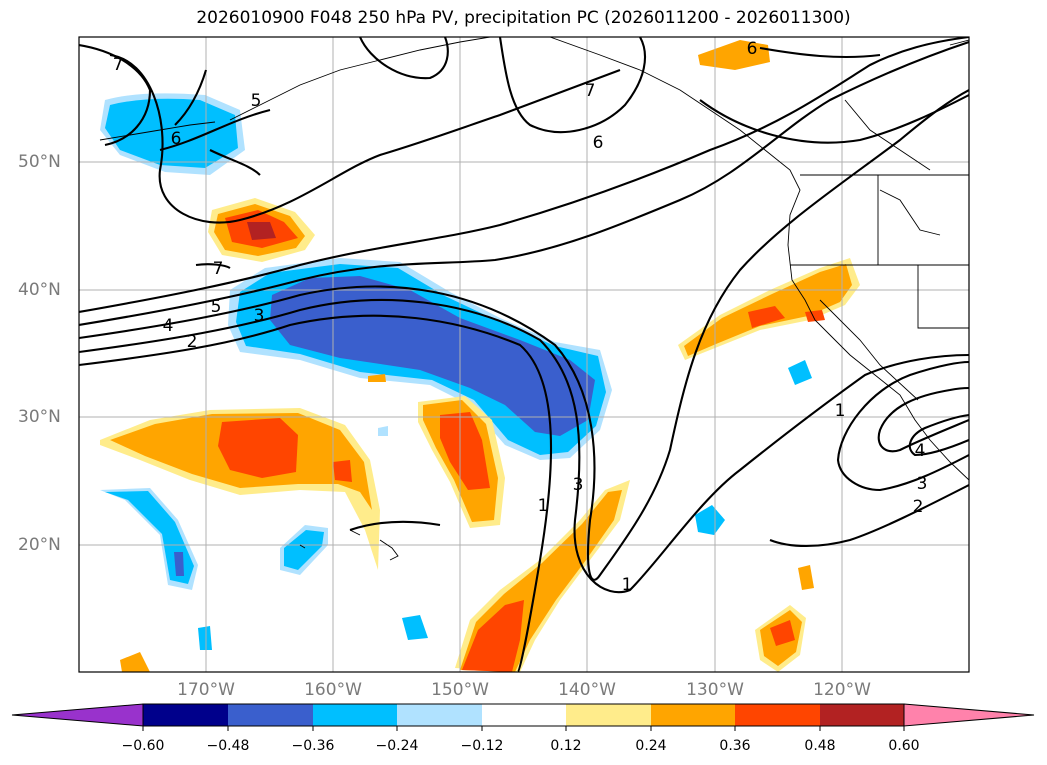 The height and width of the screenshot is (765, 1047). Describe the element at coordinates (397, 746) in the screenshot. I see `colorbar-label: −0.24` at that location.